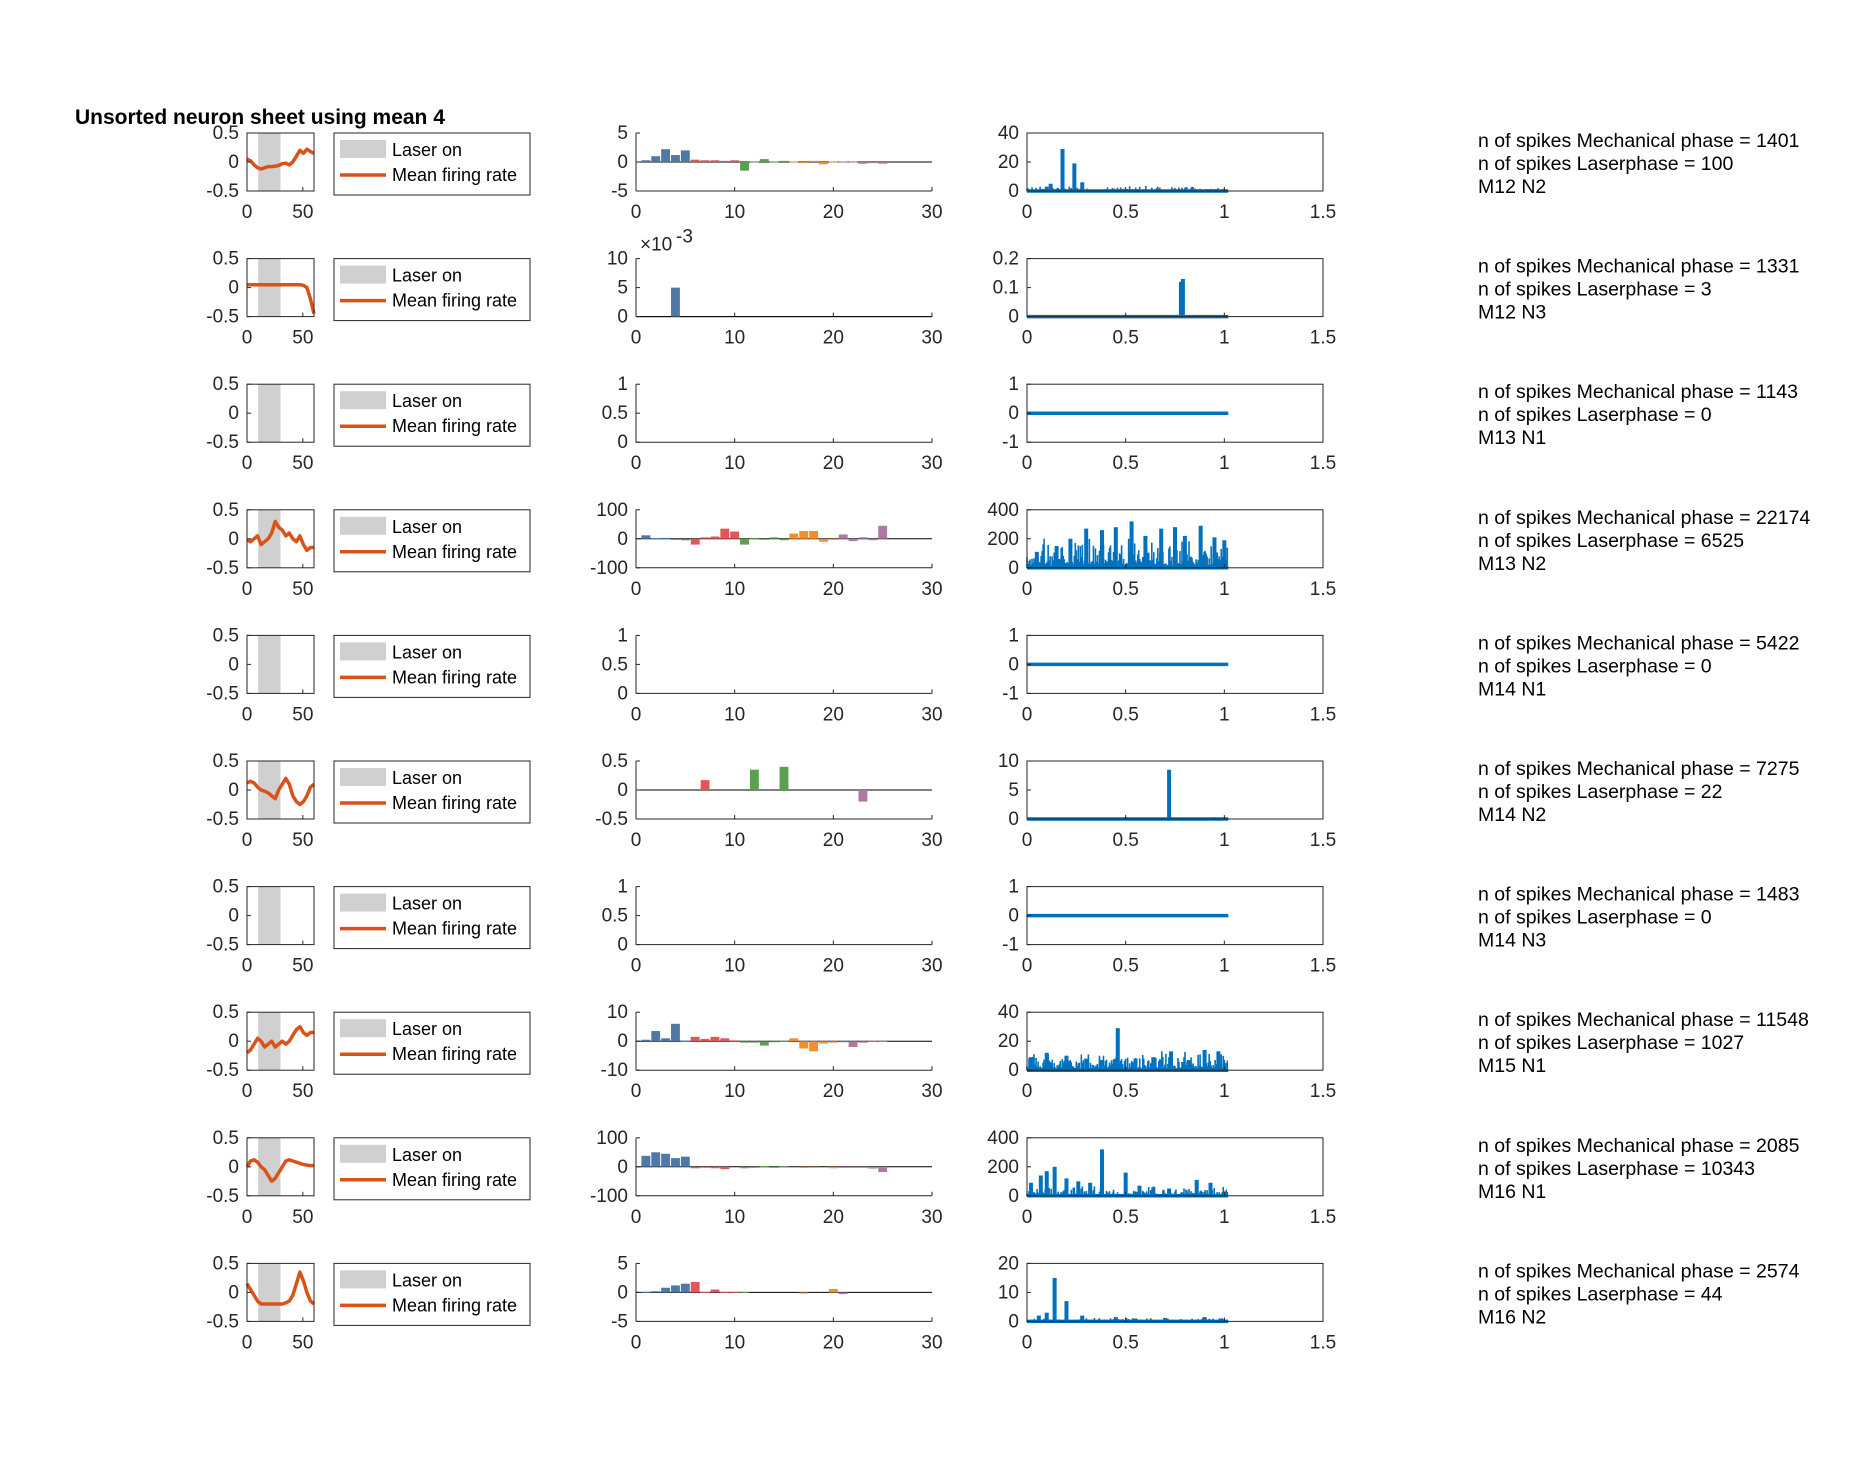 The image size is (1875, 1484). What do you see at coordinates (1778, 1146) in the screenshot?
I see `mechanical-value: 2085` at bounding box center [1778, 1146].